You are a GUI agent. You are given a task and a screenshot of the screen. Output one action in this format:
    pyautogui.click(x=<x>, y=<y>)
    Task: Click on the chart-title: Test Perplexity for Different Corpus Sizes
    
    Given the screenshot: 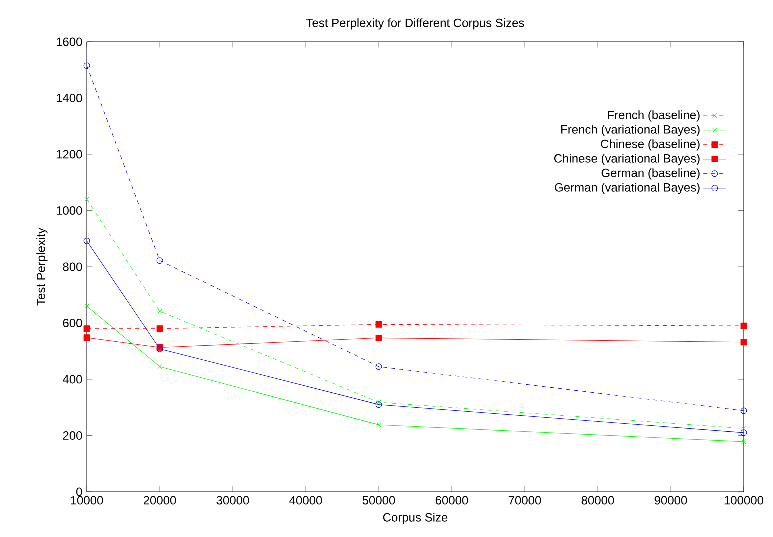 What is the action you would take?
    pyautogui.click(x=415, y=24)
    